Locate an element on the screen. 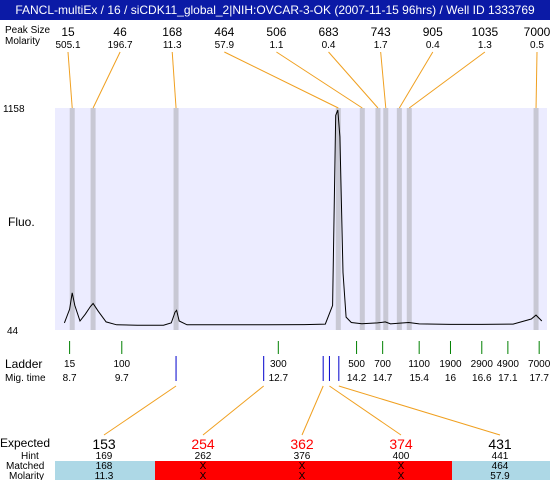  peak-size-label: Peak Size is located at coordinates (27, 30).